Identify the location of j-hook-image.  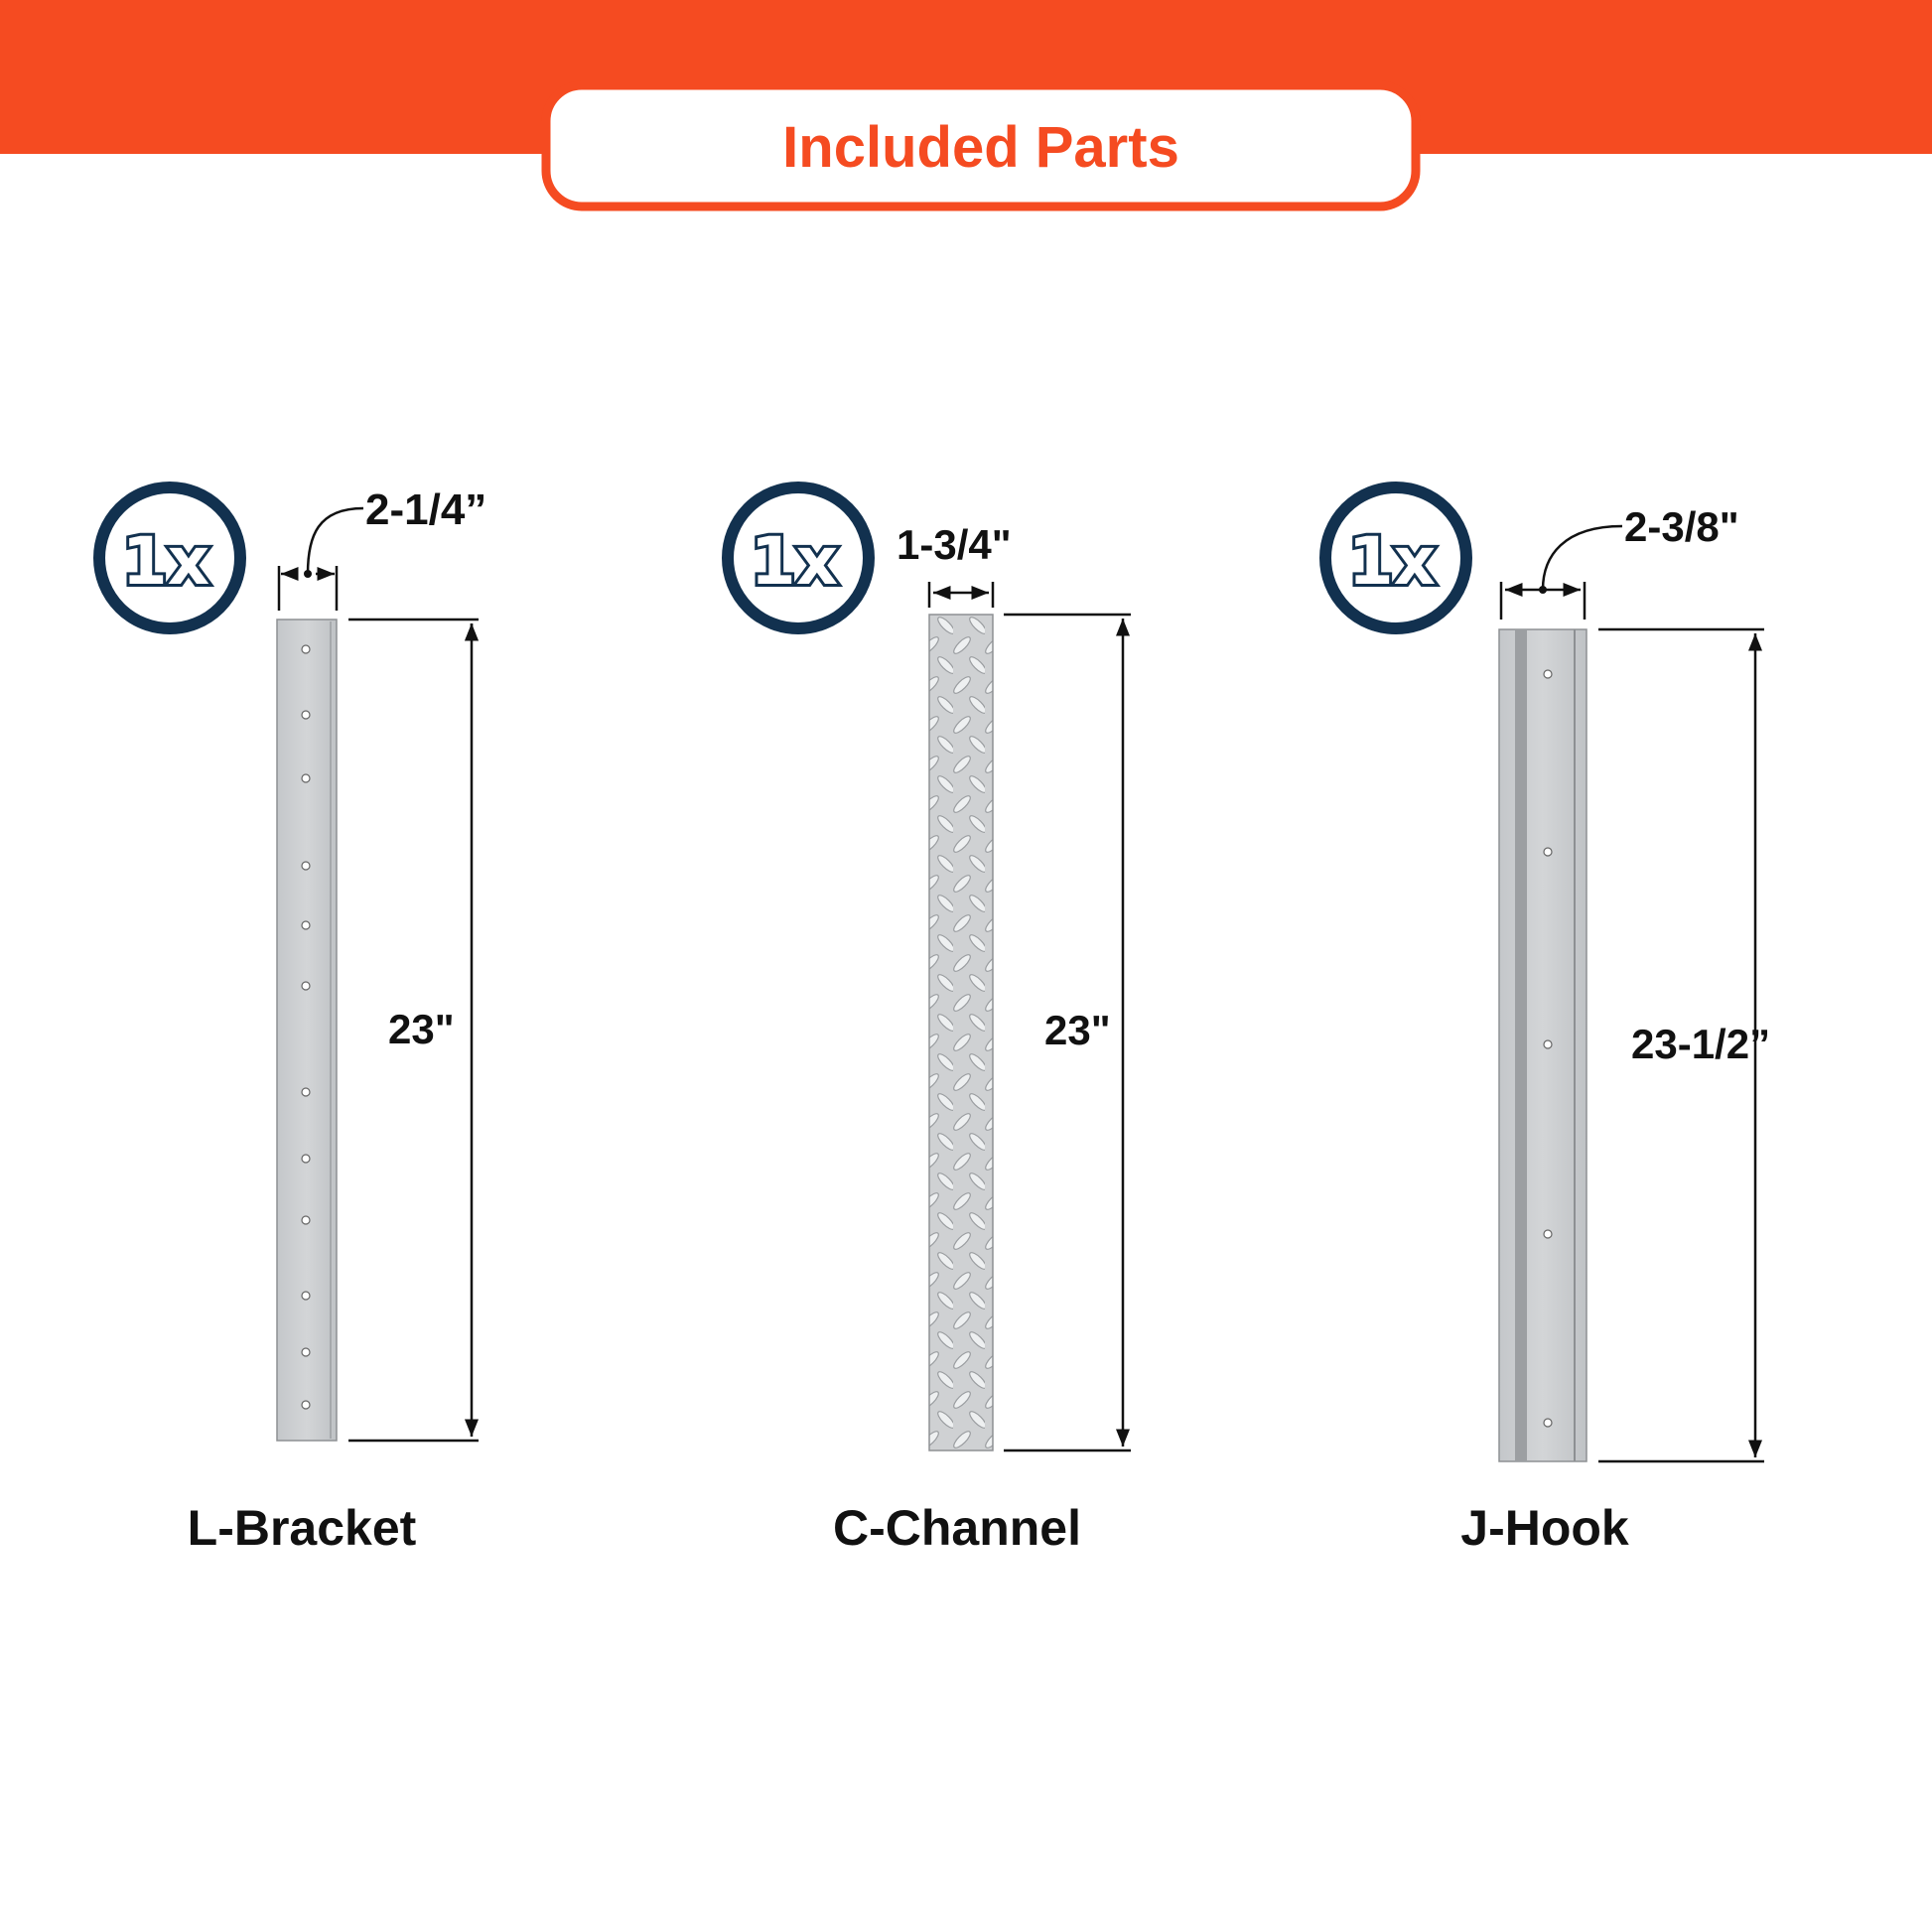
(1542, 1045).